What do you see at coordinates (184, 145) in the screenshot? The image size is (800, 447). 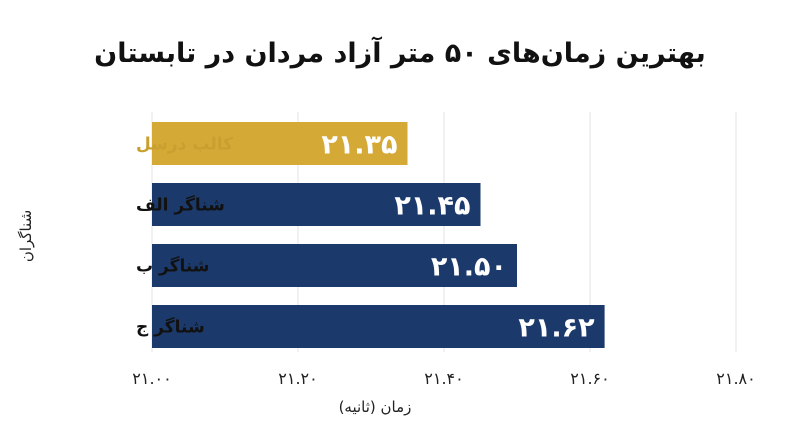 I see `category-label: کالب درسل` at bounding box center [184, 145].